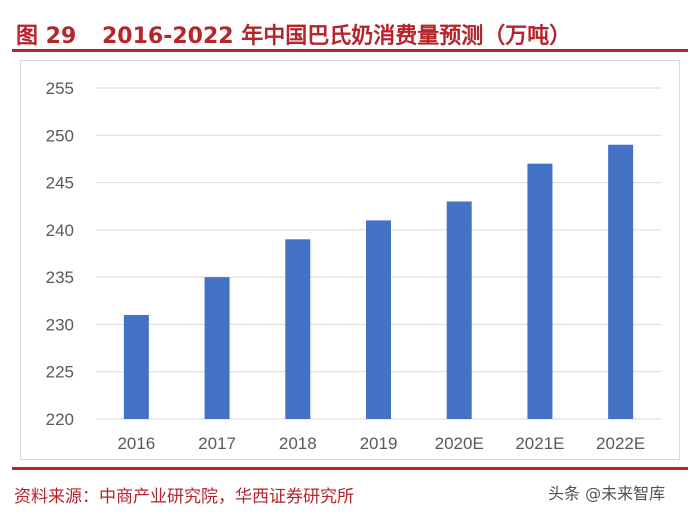 This screenshot has width=700, height=521. What do you see at coordinates (60, 277) in the screenshot?
I see `y-tick-label: 235` at bounding box center [60, 277].